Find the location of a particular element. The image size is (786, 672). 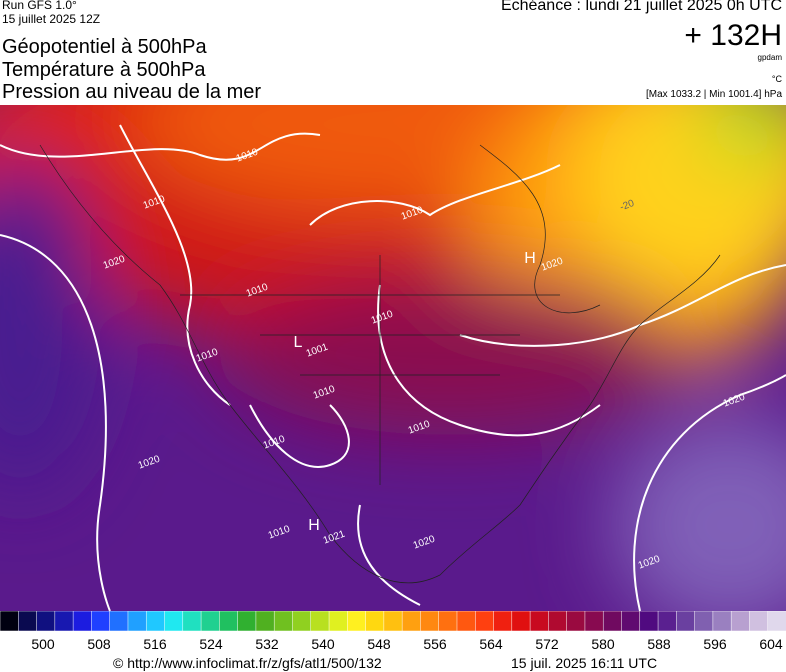

colorbar-label: 596 is located at coordinates (715, 644).